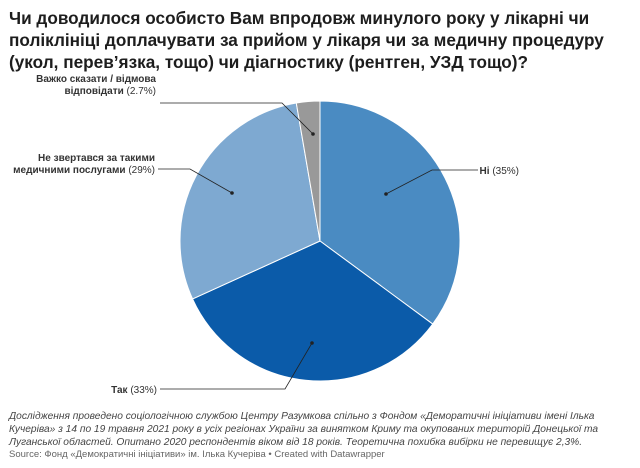 Image resolution: width=640 pixels, height=468 pixels. Describe the element at coordinates (96, 79) in the screenshot. I see `slice-label: Важко сказати / відмова` at that location.